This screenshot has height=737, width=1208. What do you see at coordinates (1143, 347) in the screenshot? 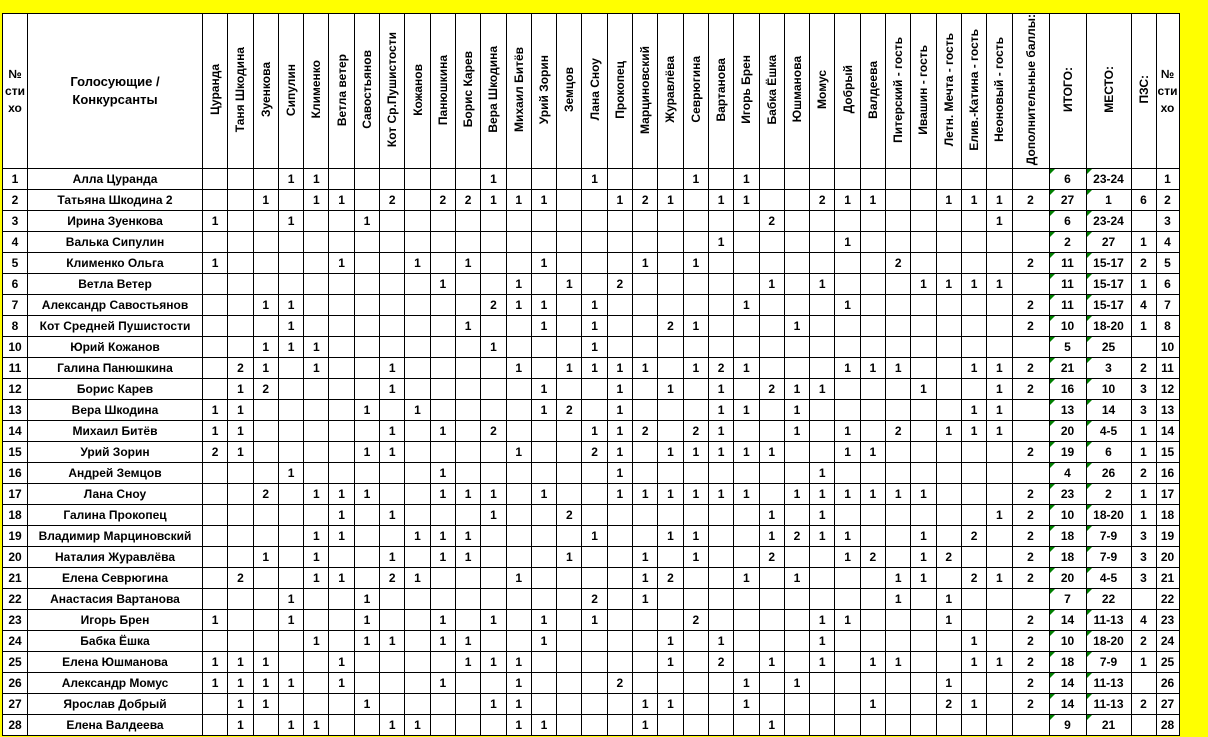
I see `pzs-cell` at bounding box center [1143, 347].